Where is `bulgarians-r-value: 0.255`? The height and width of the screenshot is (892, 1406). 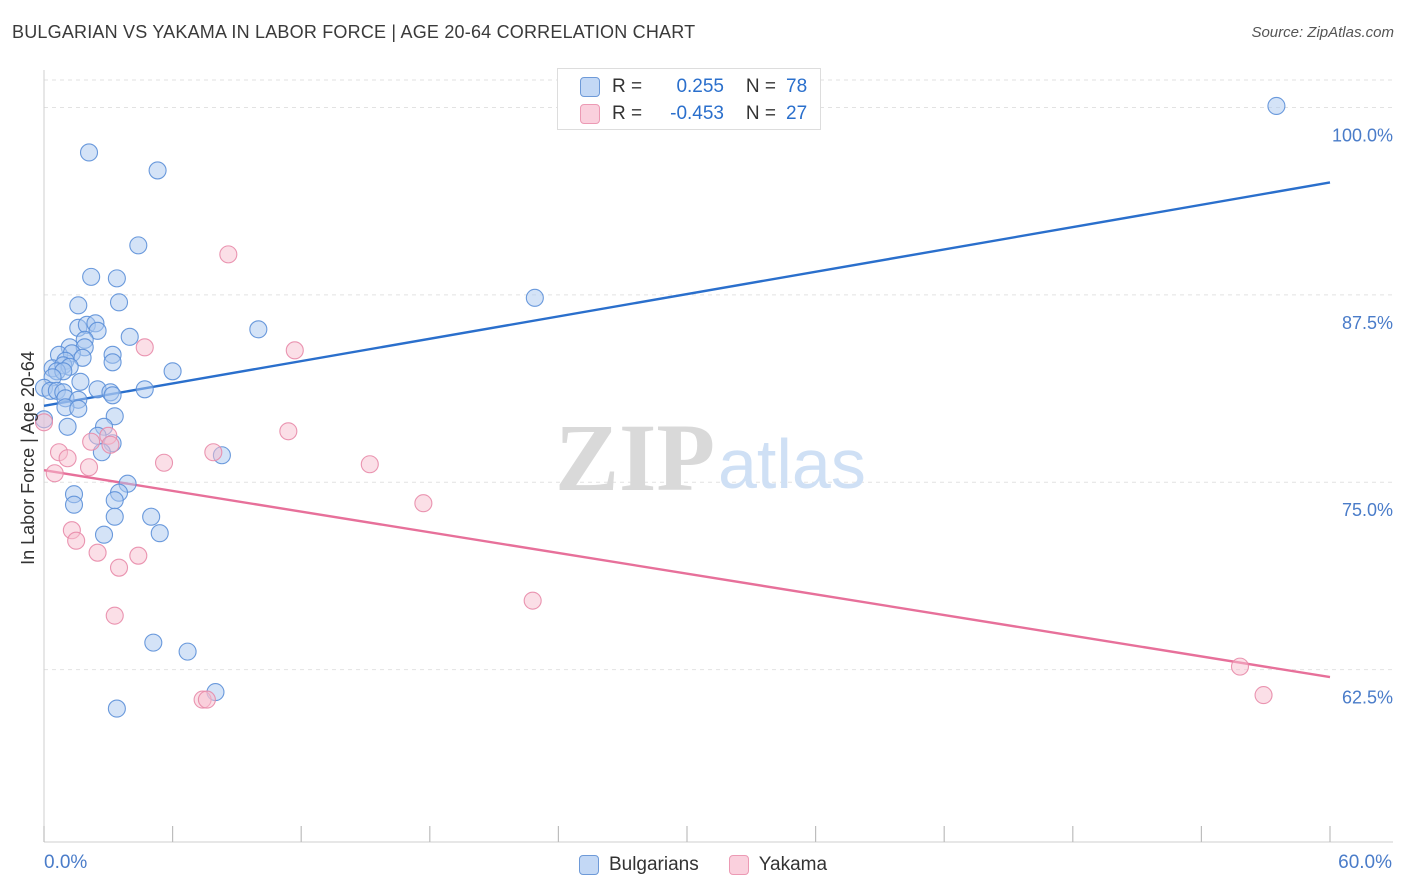
bulgarians-r-value: 0.255 is located at coordinates (700, 86).